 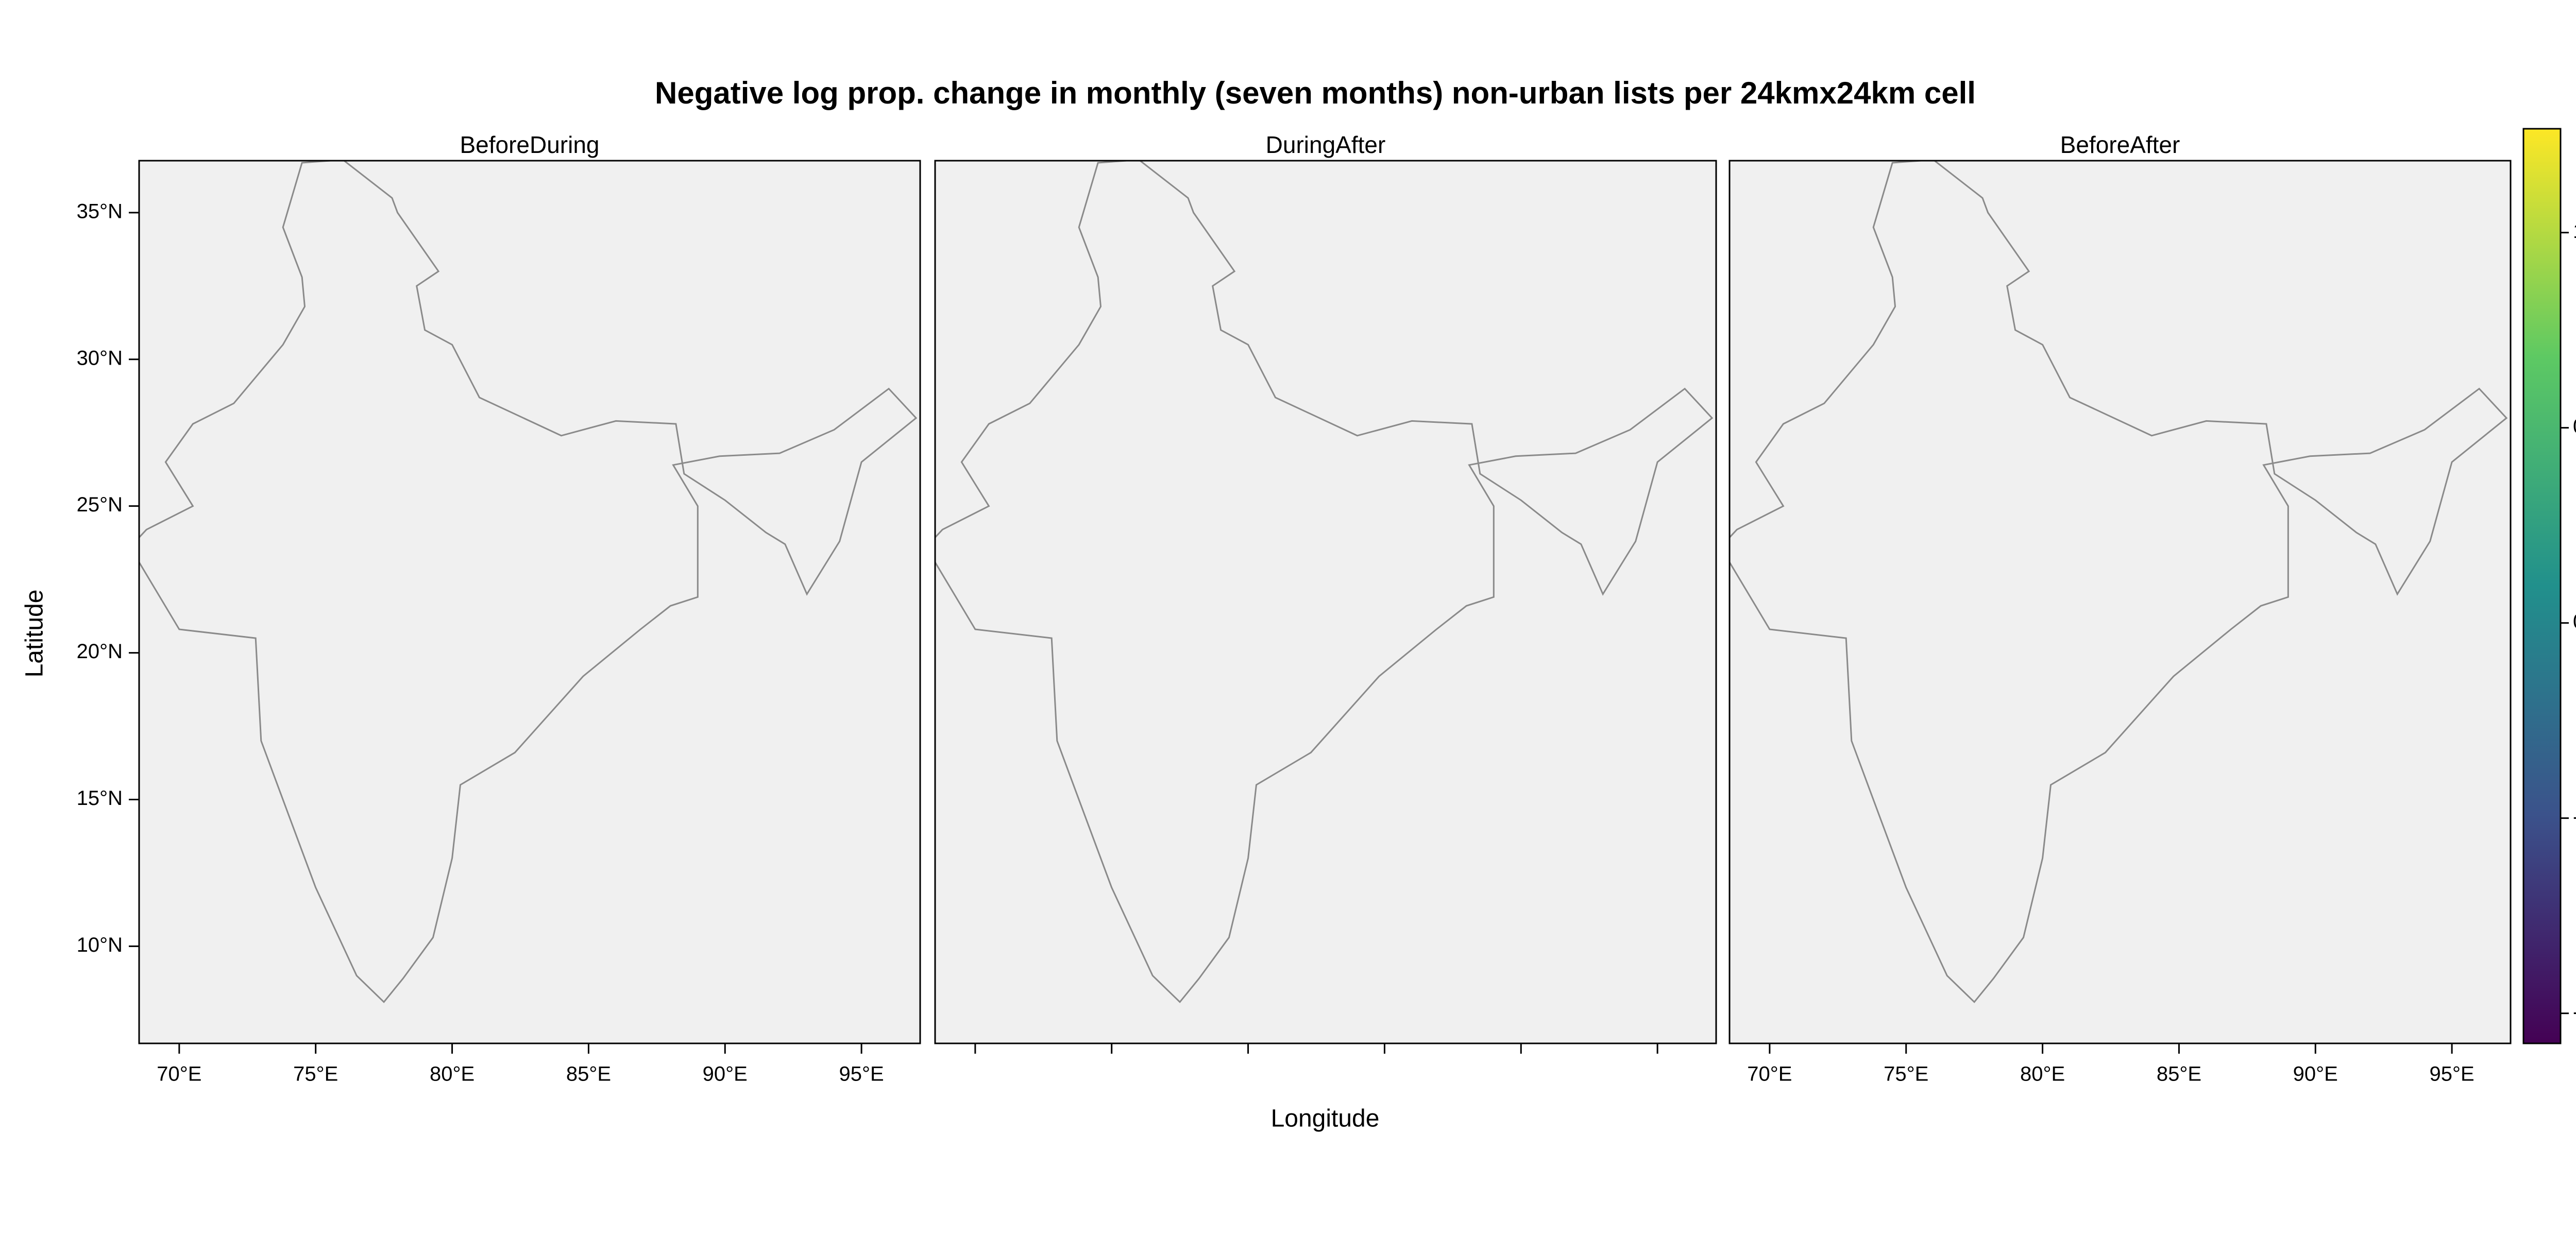 I want to click on colorbar, so click(x=2542, y=586).